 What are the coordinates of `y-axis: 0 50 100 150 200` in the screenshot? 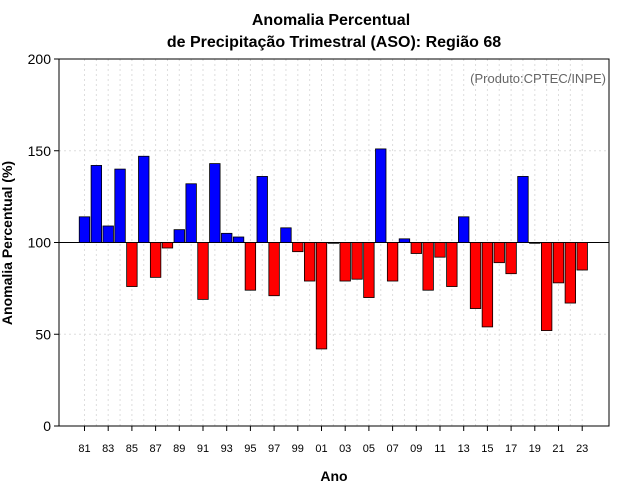 It's located at (43, 242).